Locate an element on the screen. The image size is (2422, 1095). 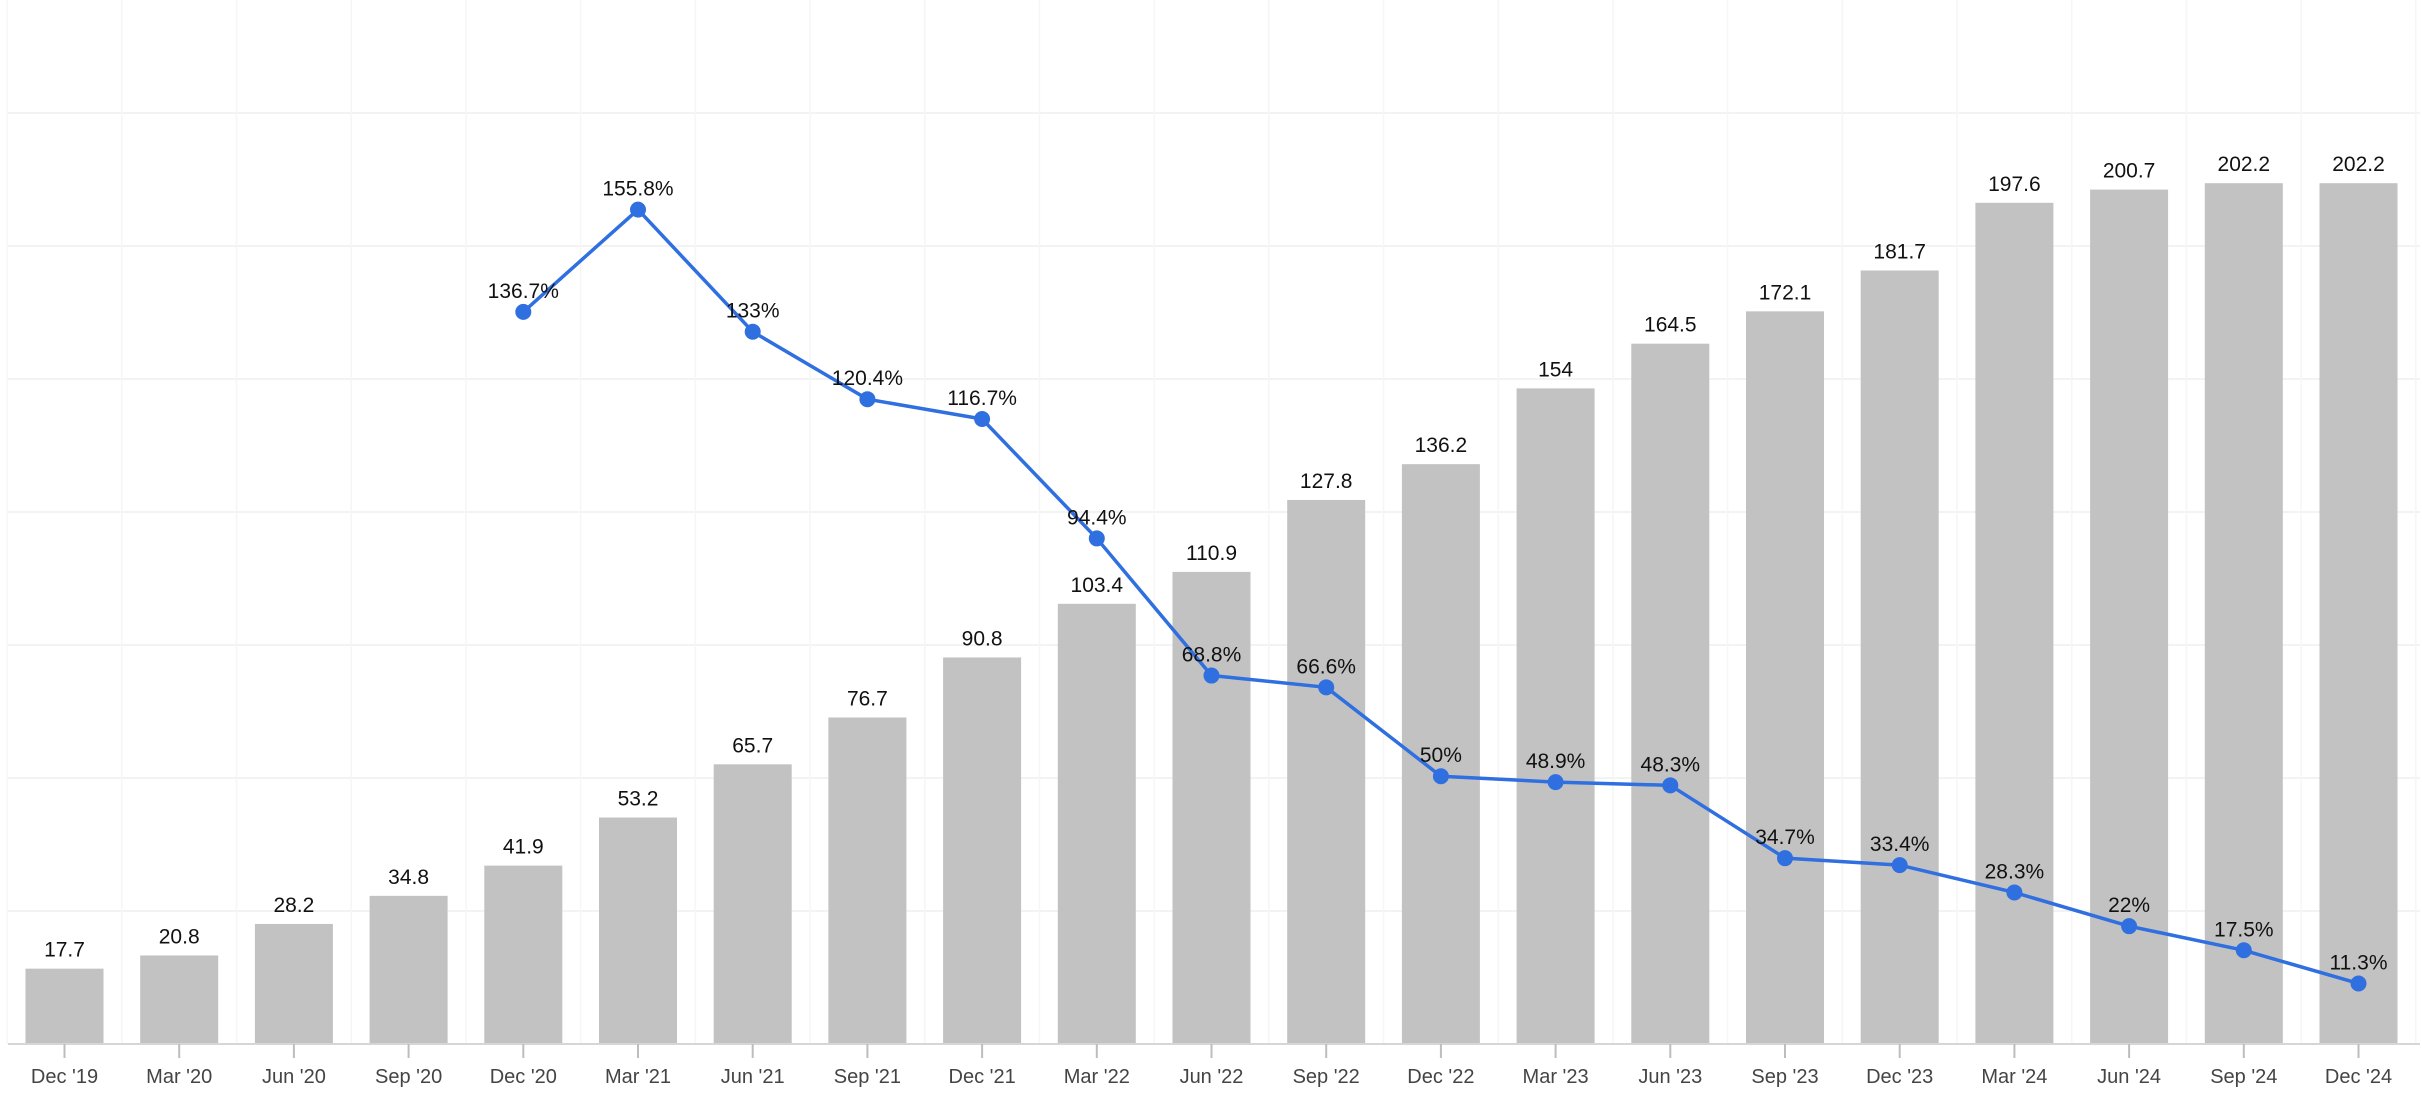
line-value-label: 28.3% is located at coordinates (2015, 871).